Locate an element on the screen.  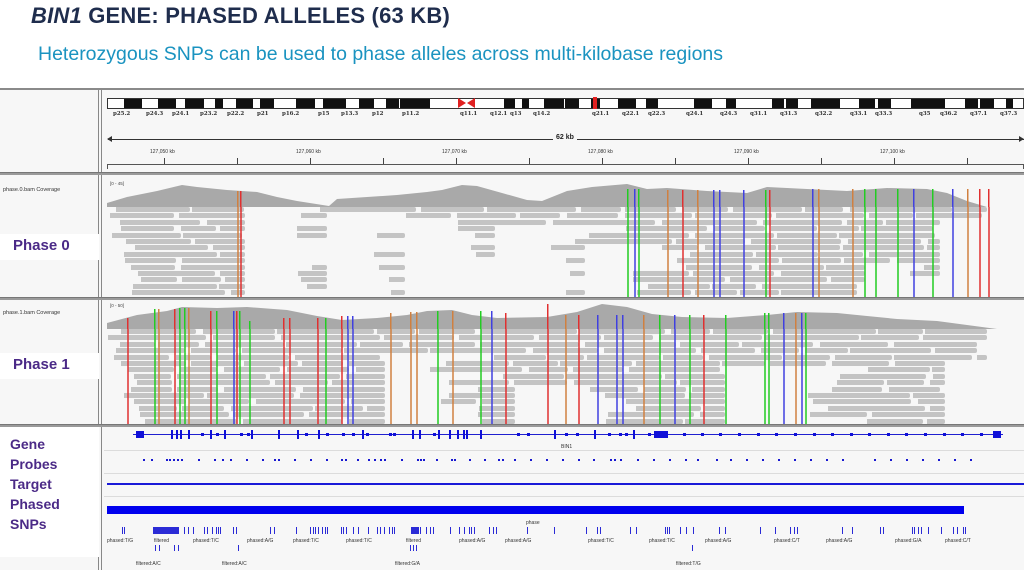
phase1-coverage-plot is located at coordinates (565, 314).